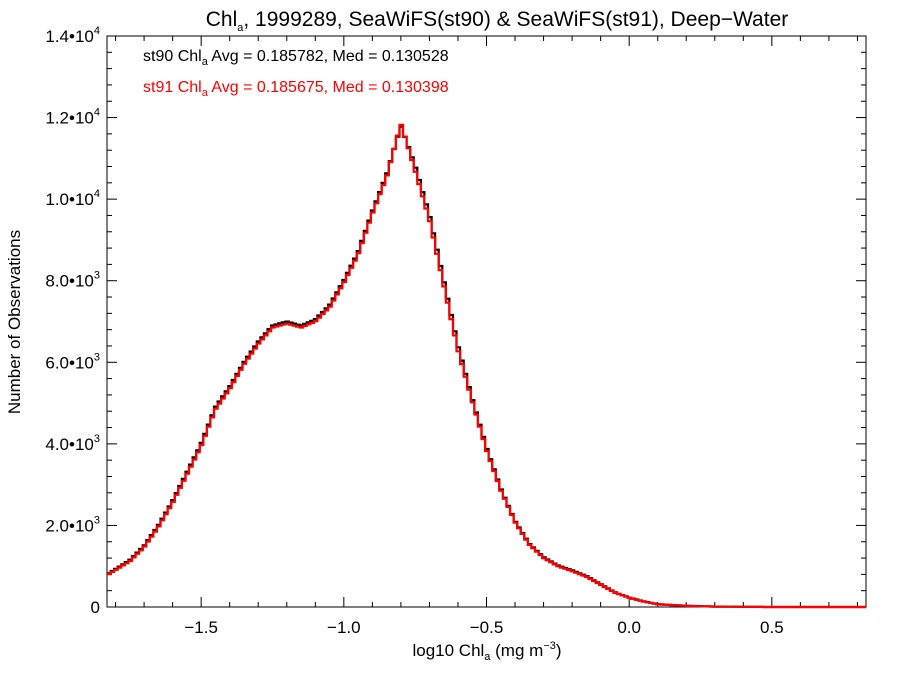 This screenshot has width=900, height=675. What do you see at coordinates (516, 650) in the screenshot?
I see `x-axis-label-mid: (mg m` at bounding box center [516, 650].